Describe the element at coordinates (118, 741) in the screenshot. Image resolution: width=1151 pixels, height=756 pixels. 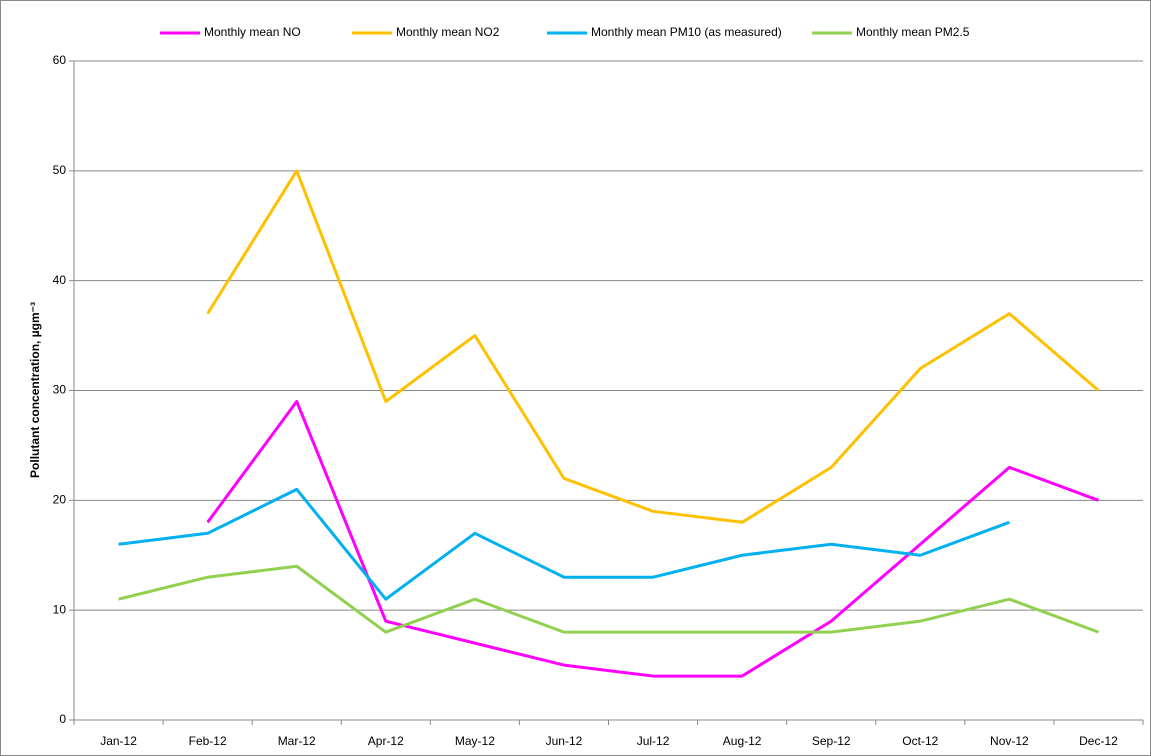
I see `x-tick-label: Jan-12` at that location.